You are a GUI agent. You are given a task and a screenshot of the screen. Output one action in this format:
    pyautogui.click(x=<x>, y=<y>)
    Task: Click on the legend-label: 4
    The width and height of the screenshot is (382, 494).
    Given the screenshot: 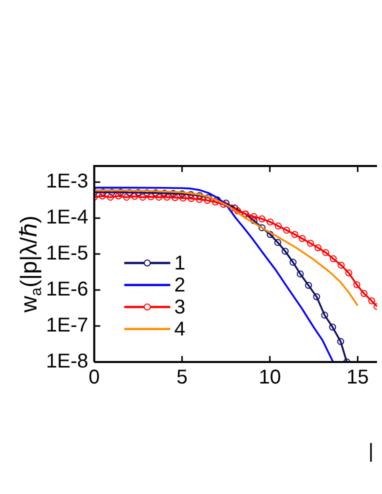 What is the action you would take?
    pyautogui.click(x=180, y=329)
    